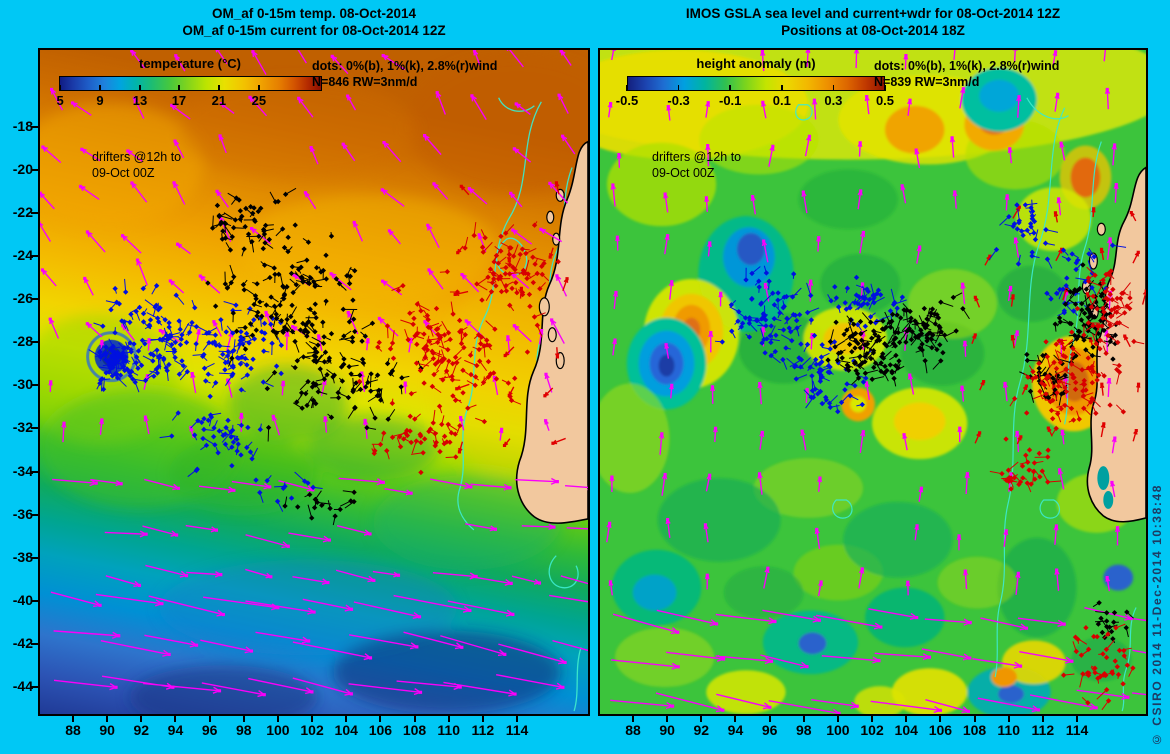 Image resolution: width=1170 pixels, height=754 pixels. Describe the element at coordinates (872, 730) in the screenshot. I see `x-axis-right-tick-label: 102` at that location.